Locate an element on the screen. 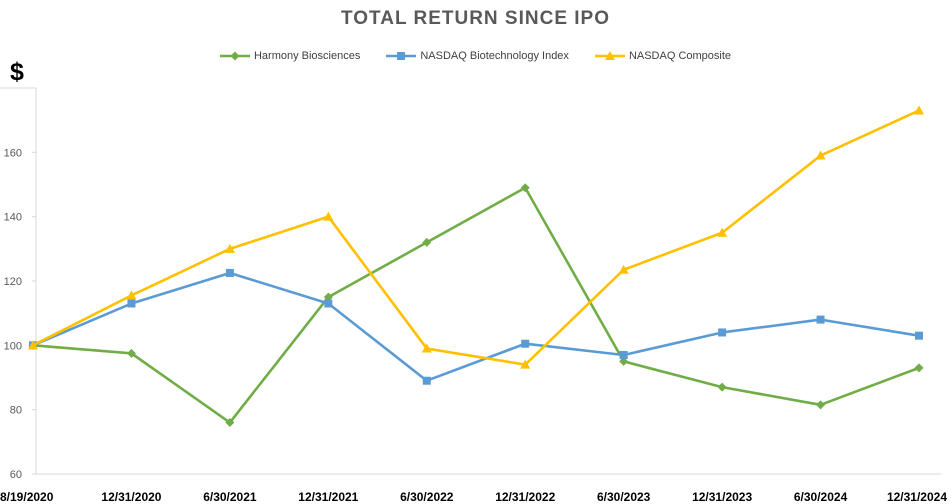 The height and width of the screenshot is (504, 951). y-tick-label: 140 is located at coordinates (13, 218).